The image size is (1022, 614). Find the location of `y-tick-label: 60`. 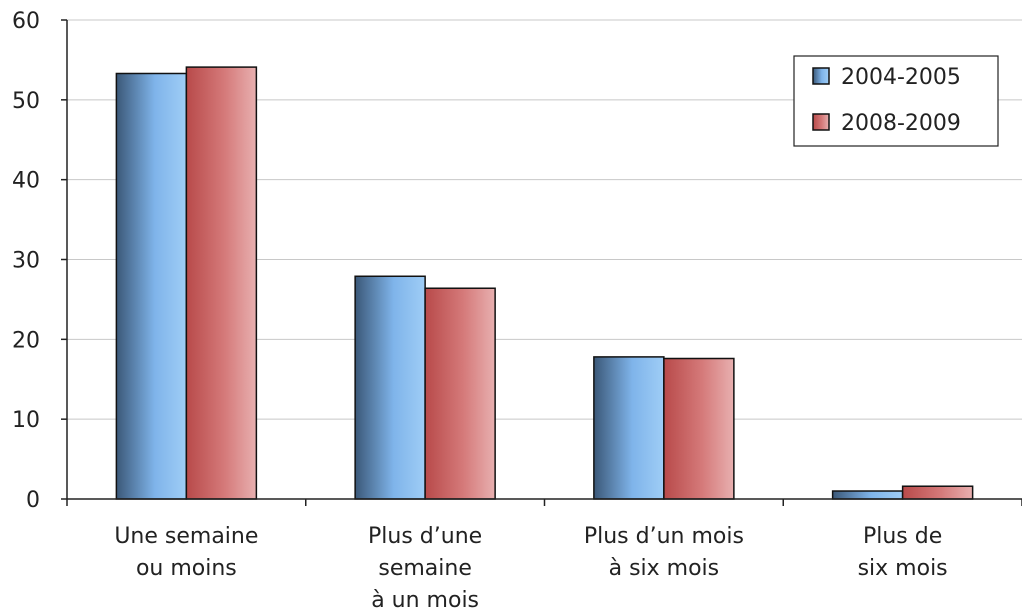

y-tick-label: 60 is located at coordinates (26, 21).